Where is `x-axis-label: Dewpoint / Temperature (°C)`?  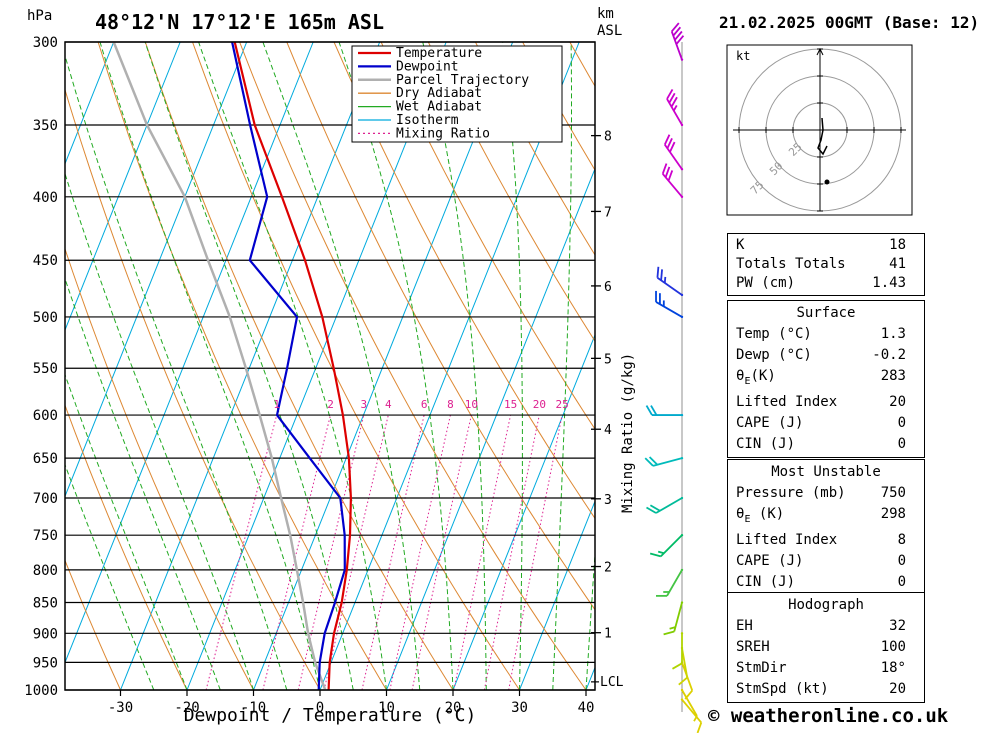
x-axis-label: Dewpoint / Temperature (°C) is located at coordinates (330, 715).